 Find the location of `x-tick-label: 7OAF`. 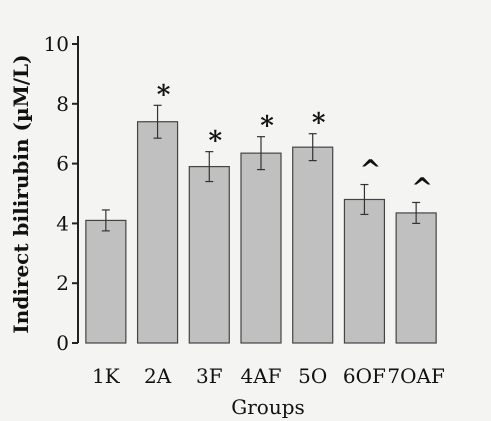

x-tick-label: 7OAF is located at coordinates (416, 376).